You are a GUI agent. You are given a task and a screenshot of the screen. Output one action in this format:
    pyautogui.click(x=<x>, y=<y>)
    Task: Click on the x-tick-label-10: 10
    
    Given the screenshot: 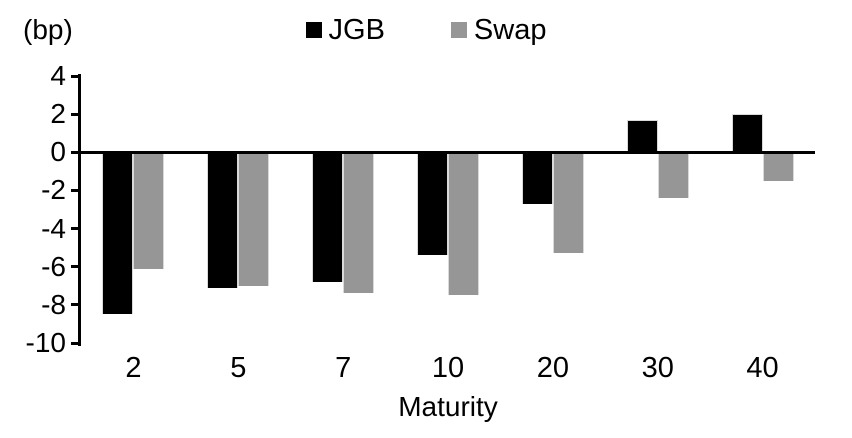 What is the action you would take?
    pyautogui.click(x=448, y=368)
    